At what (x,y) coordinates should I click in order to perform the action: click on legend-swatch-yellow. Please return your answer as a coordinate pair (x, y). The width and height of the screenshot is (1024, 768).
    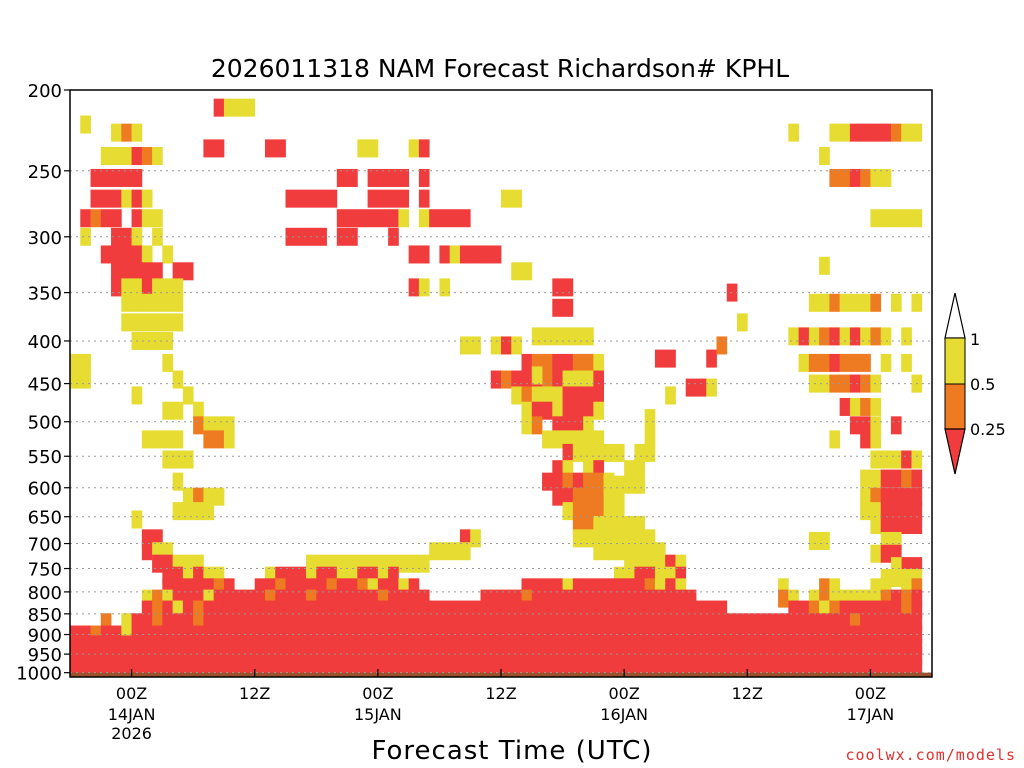
    Looking at the image, I should click on (955, 361).